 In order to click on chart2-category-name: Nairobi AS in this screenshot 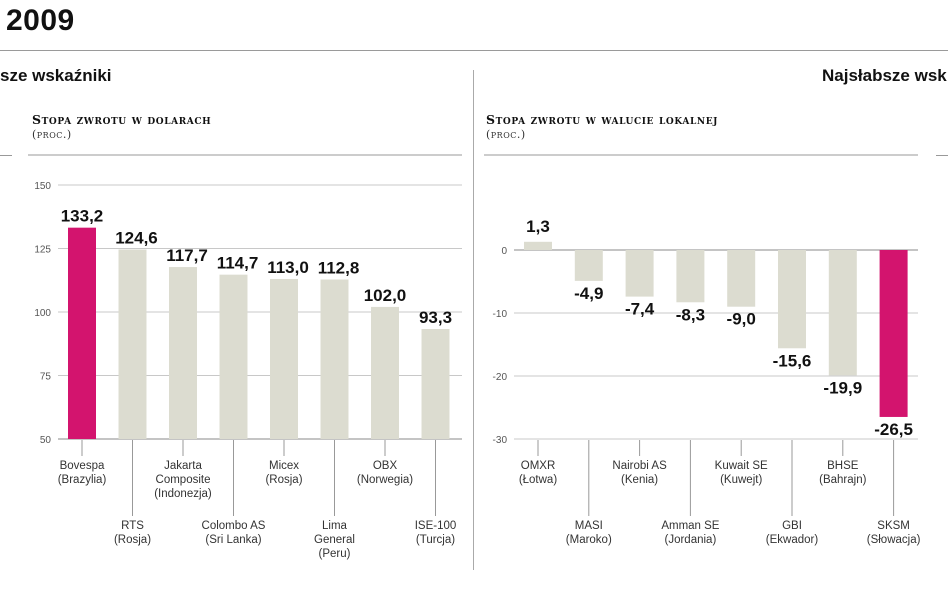, I will do `click(639, 466)`.